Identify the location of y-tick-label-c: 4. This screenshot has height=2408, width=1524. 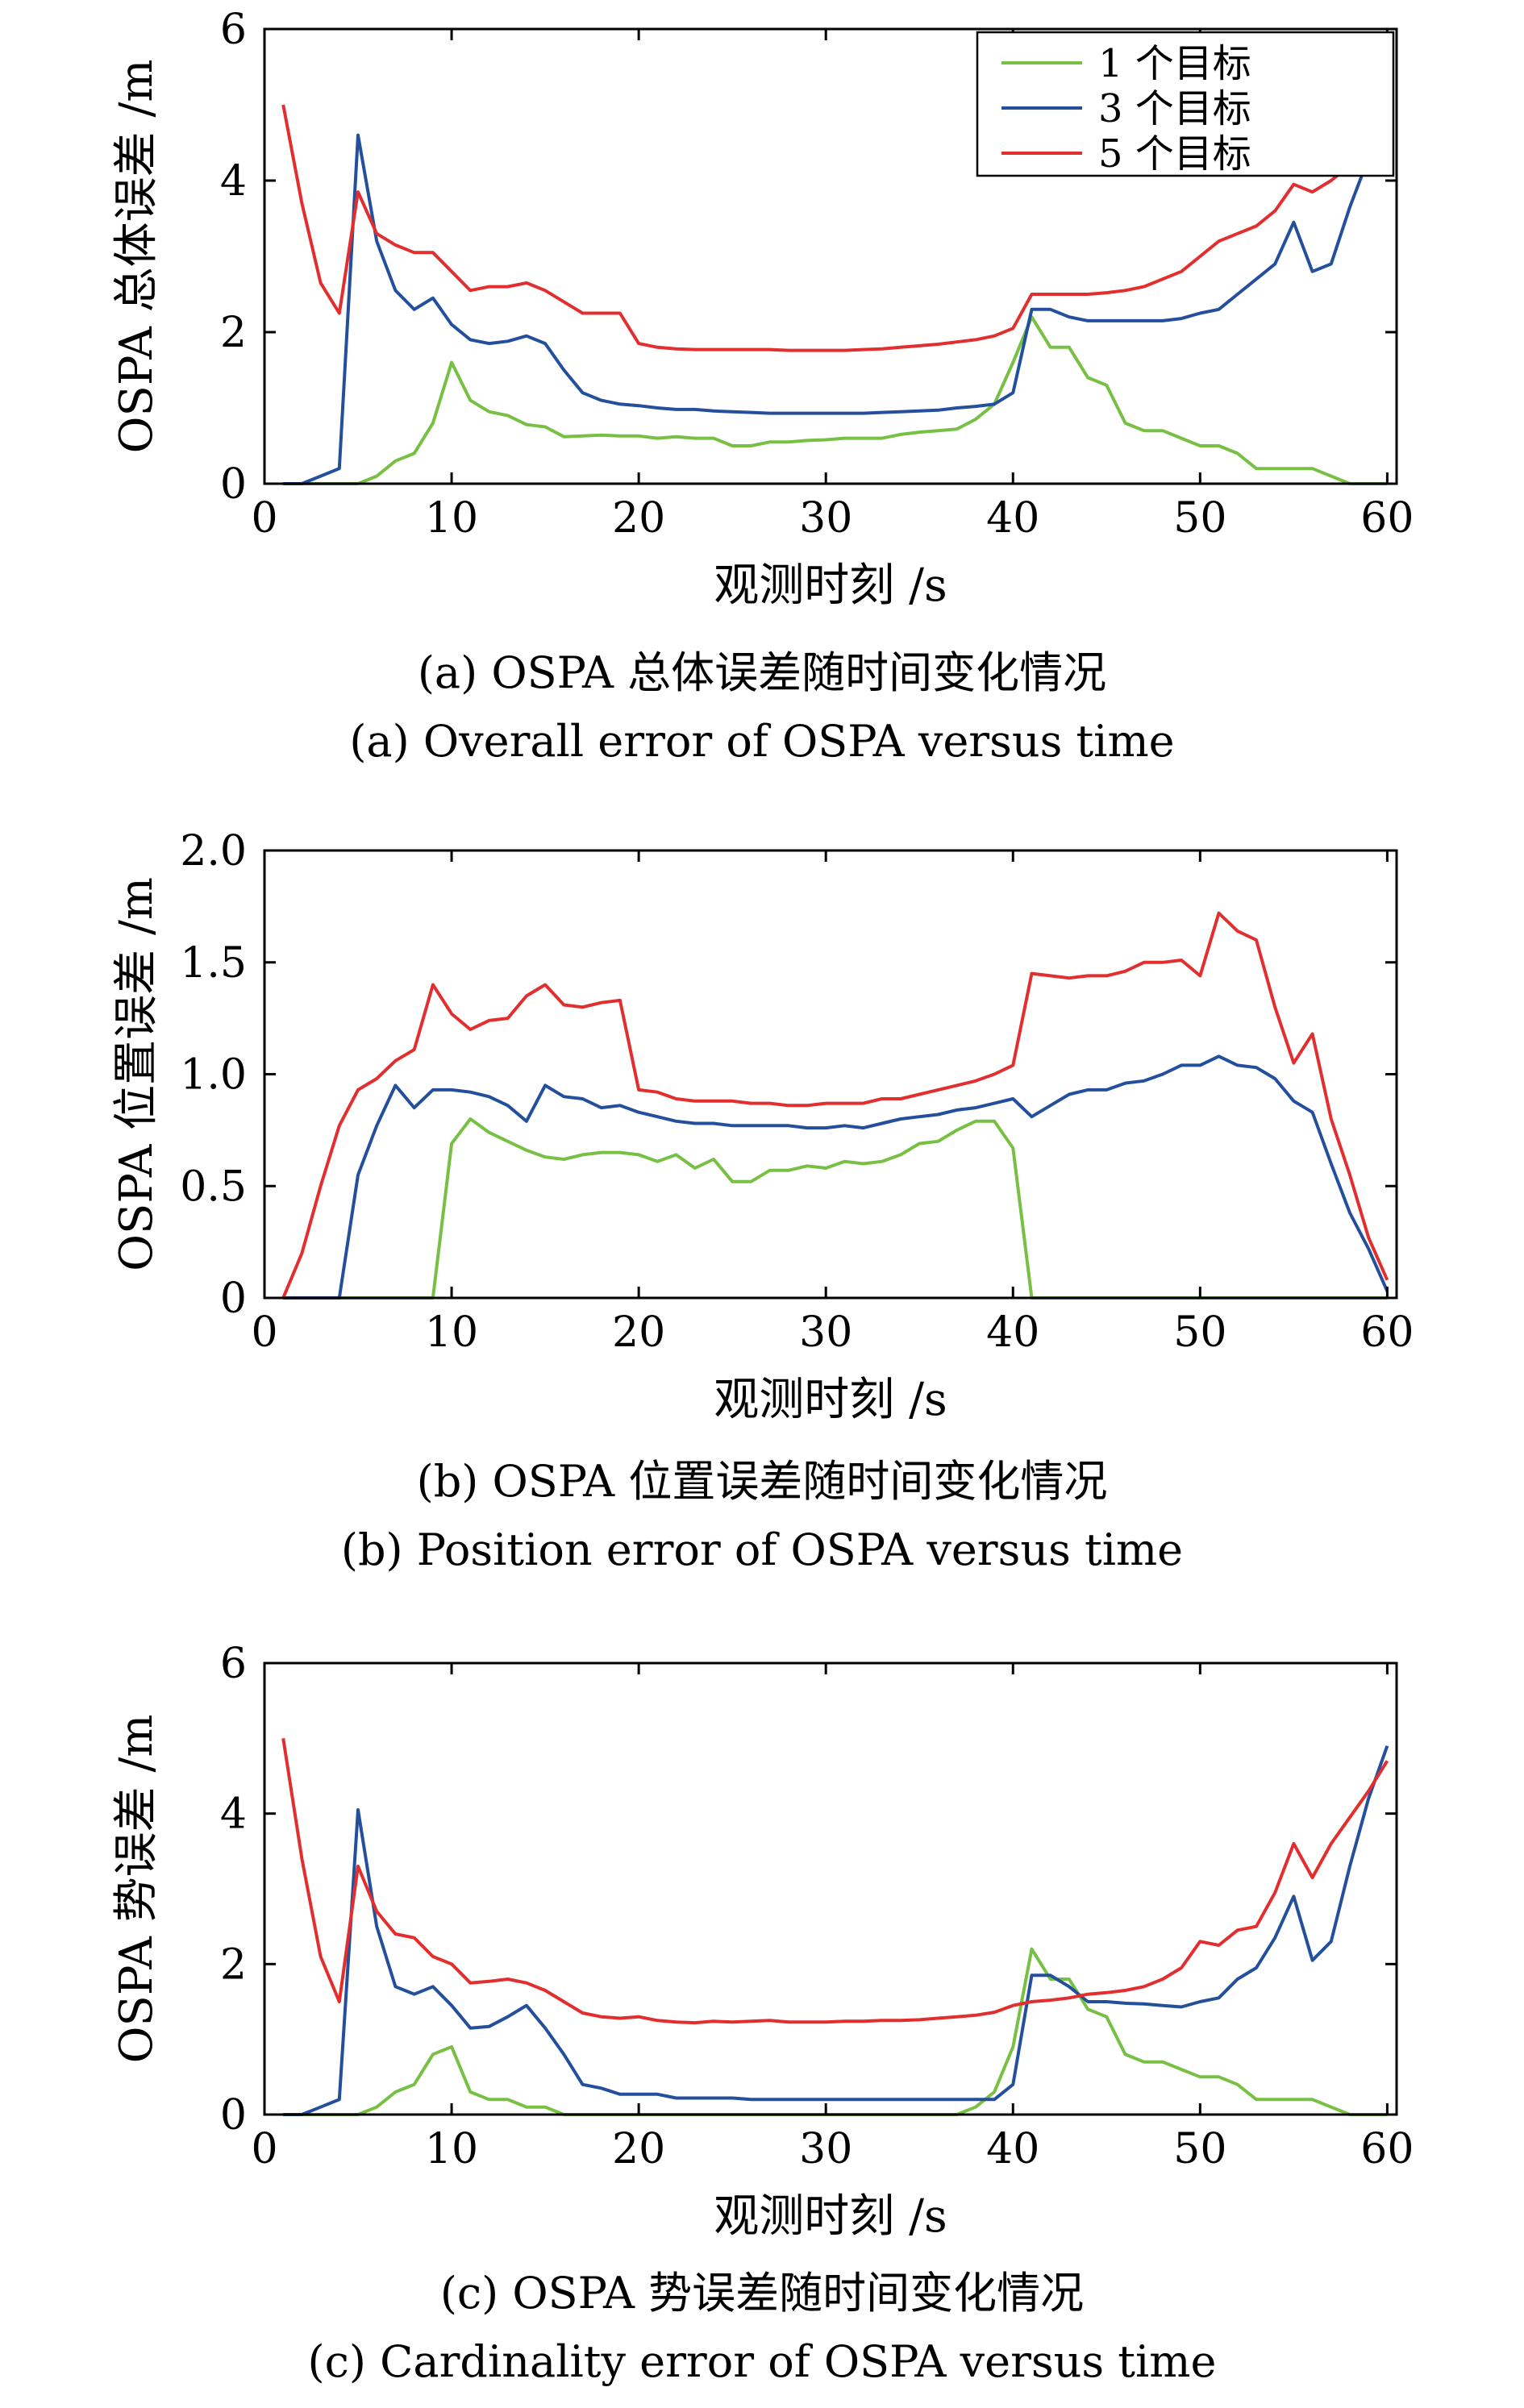
(233, 1814).